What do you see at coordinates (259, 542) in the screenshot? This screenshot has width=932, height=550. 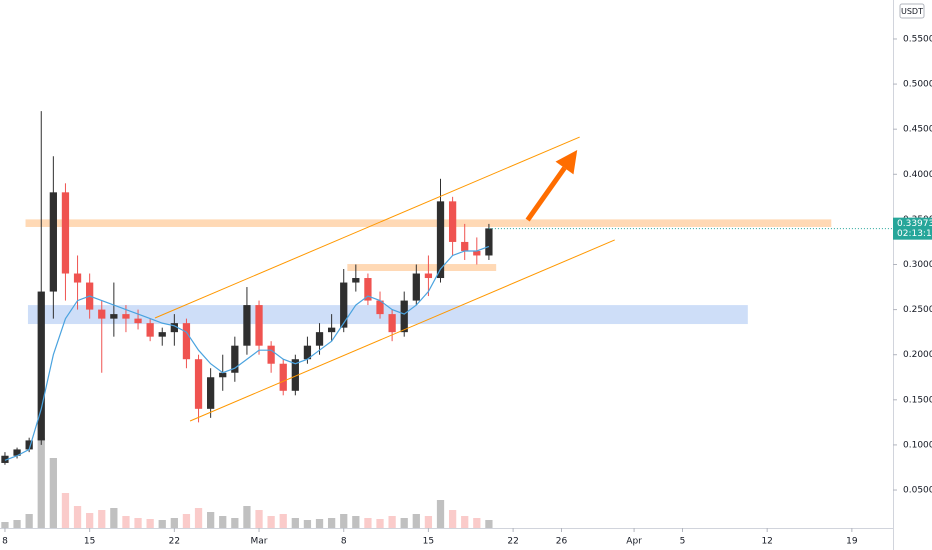 I see `x-tick-label: Mar` at bounding box center [259, 542].